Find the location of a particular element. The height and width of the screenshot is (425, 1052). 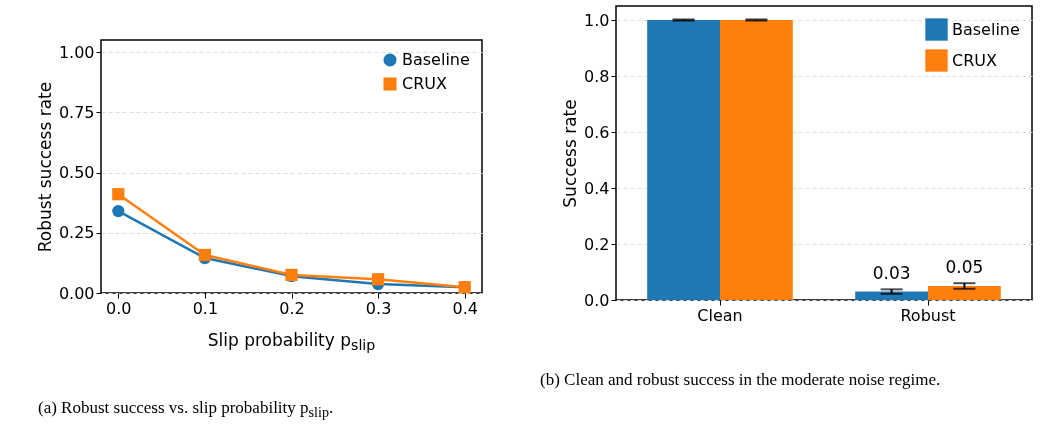

y-tick-label: 0.4 is located at coordinates (597, 188).